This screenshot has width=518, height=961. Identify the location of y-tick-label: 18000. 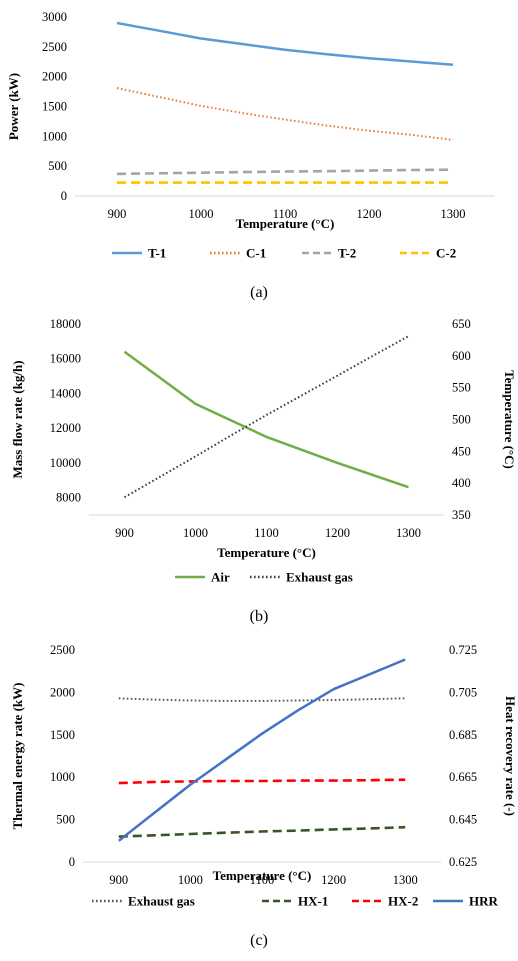
(65, 324).